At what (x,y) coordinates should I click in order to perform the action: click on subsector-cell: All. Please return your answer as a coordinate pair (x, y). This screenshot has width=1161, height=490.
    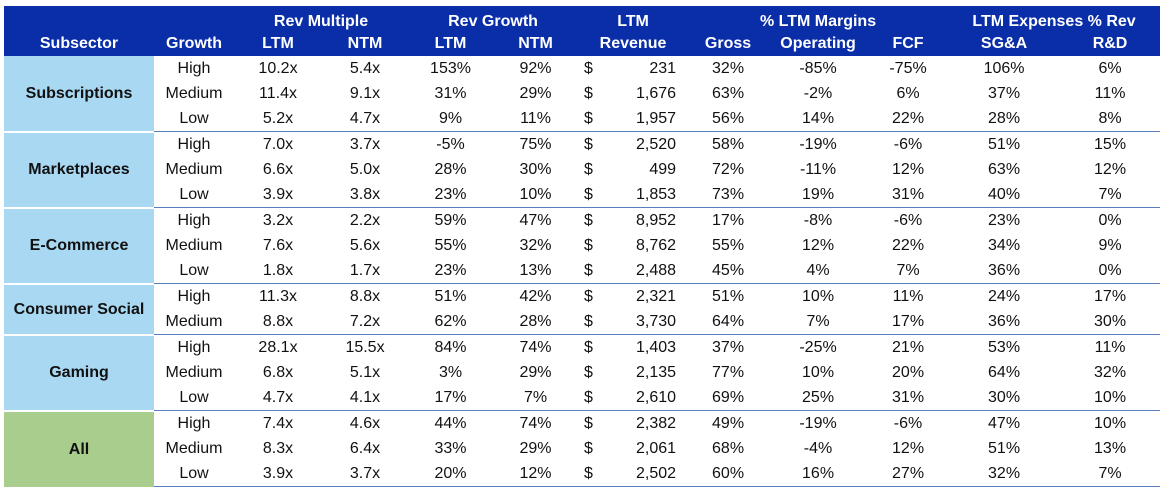
    Looking at the image, I should click on (79, 448).